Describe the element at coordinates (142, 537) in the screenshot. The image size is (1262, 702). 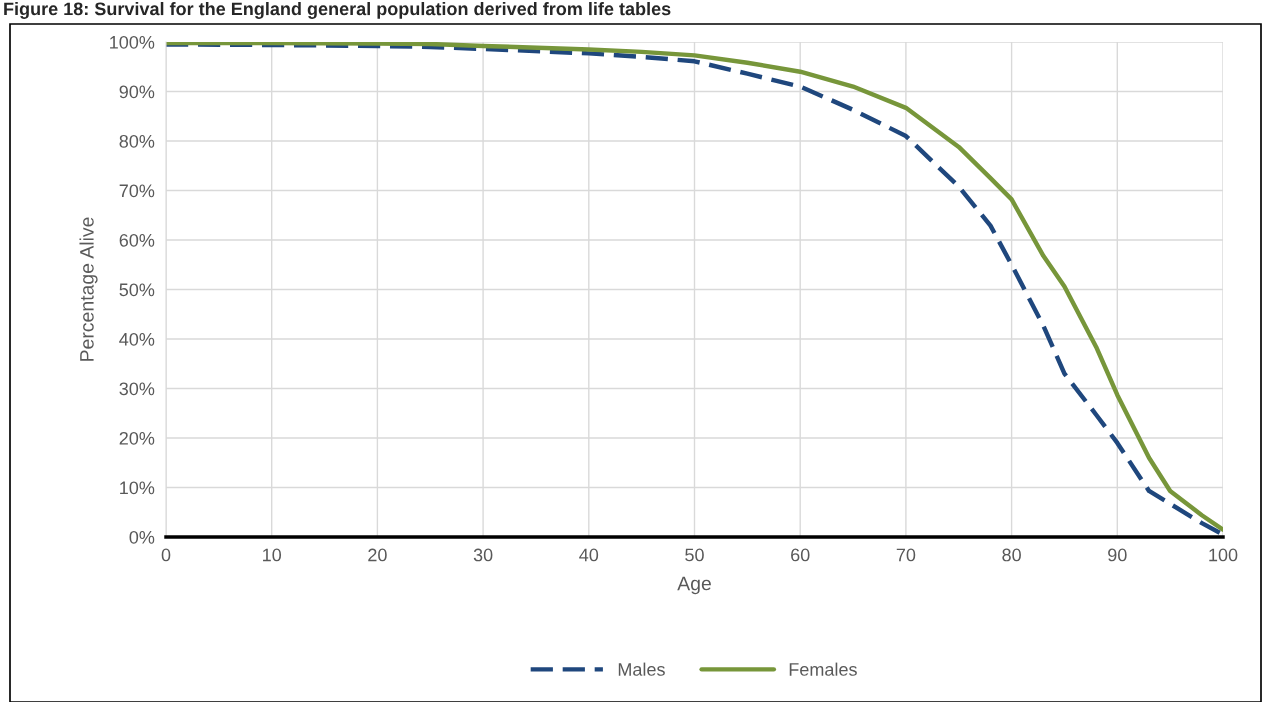
I see `y-tick-label: 0%` at that location.